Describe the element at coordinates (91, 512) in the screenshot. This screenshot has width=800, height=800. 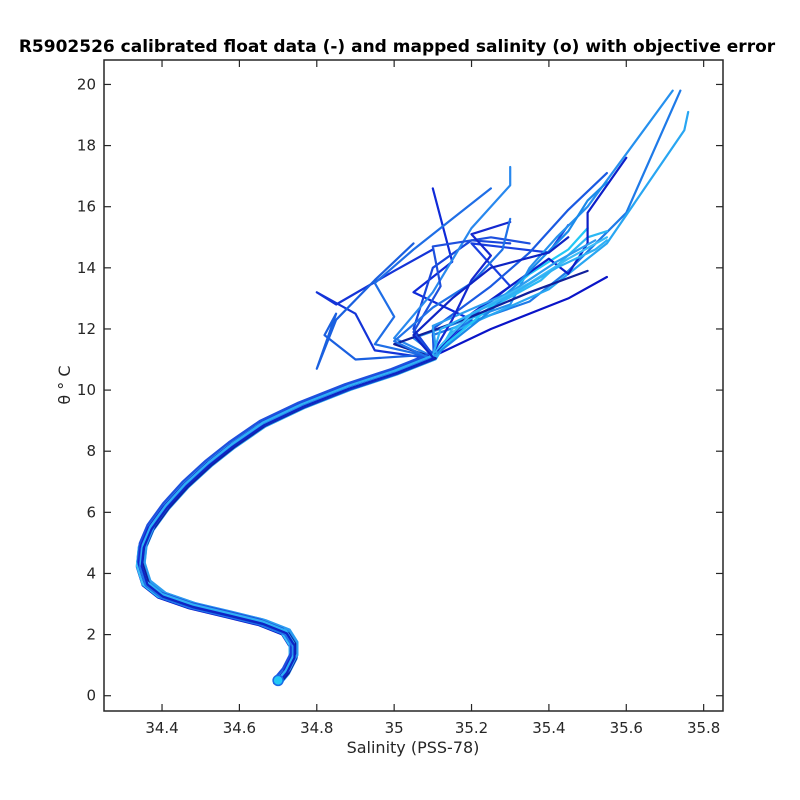
I see `y-tick-label: 6` at that location.